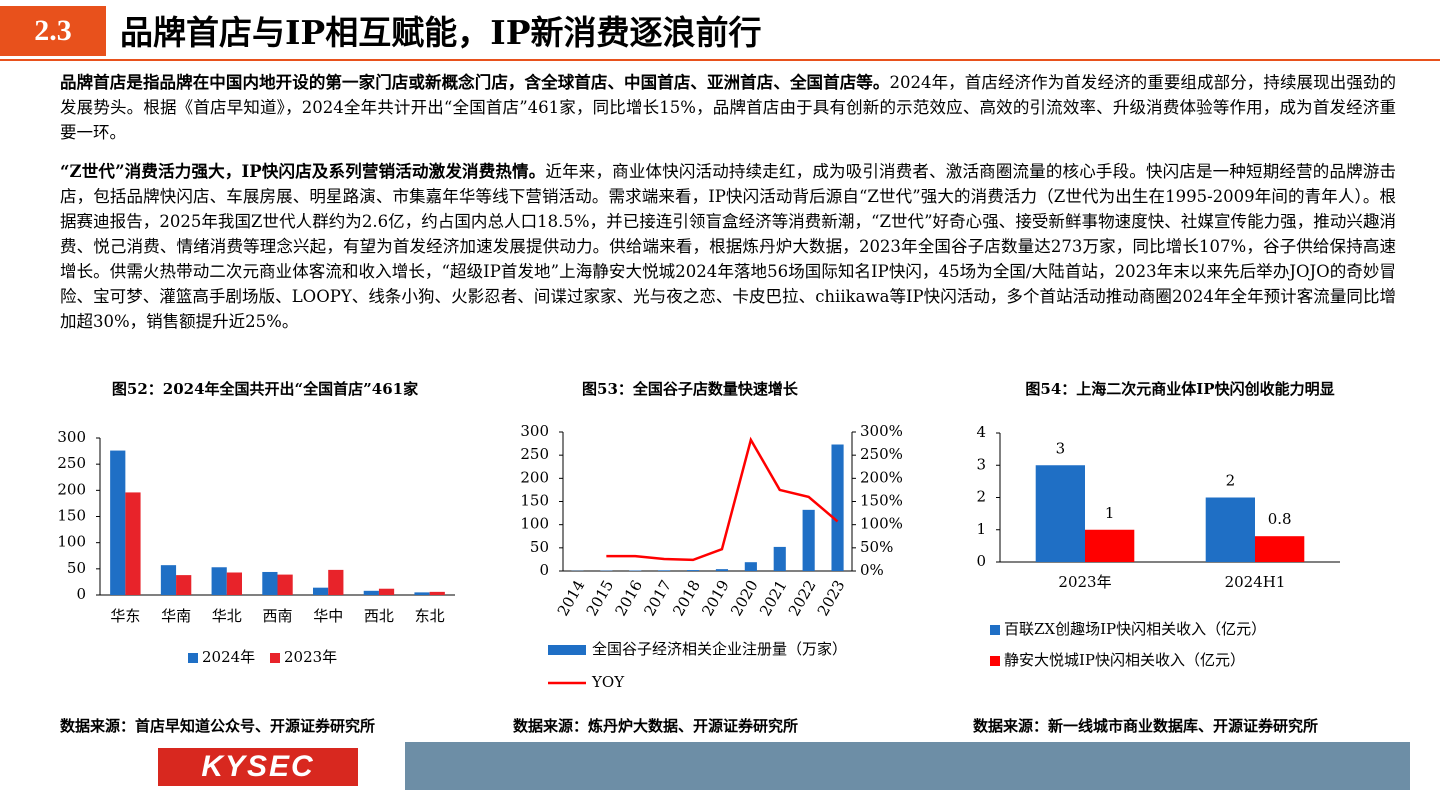 This screenshot has height=810, width=1440. What do you see at coordinates (872, 570) in the screenshot?
I see `y2-tick-label: 0%` at bounding box center [872, 570].